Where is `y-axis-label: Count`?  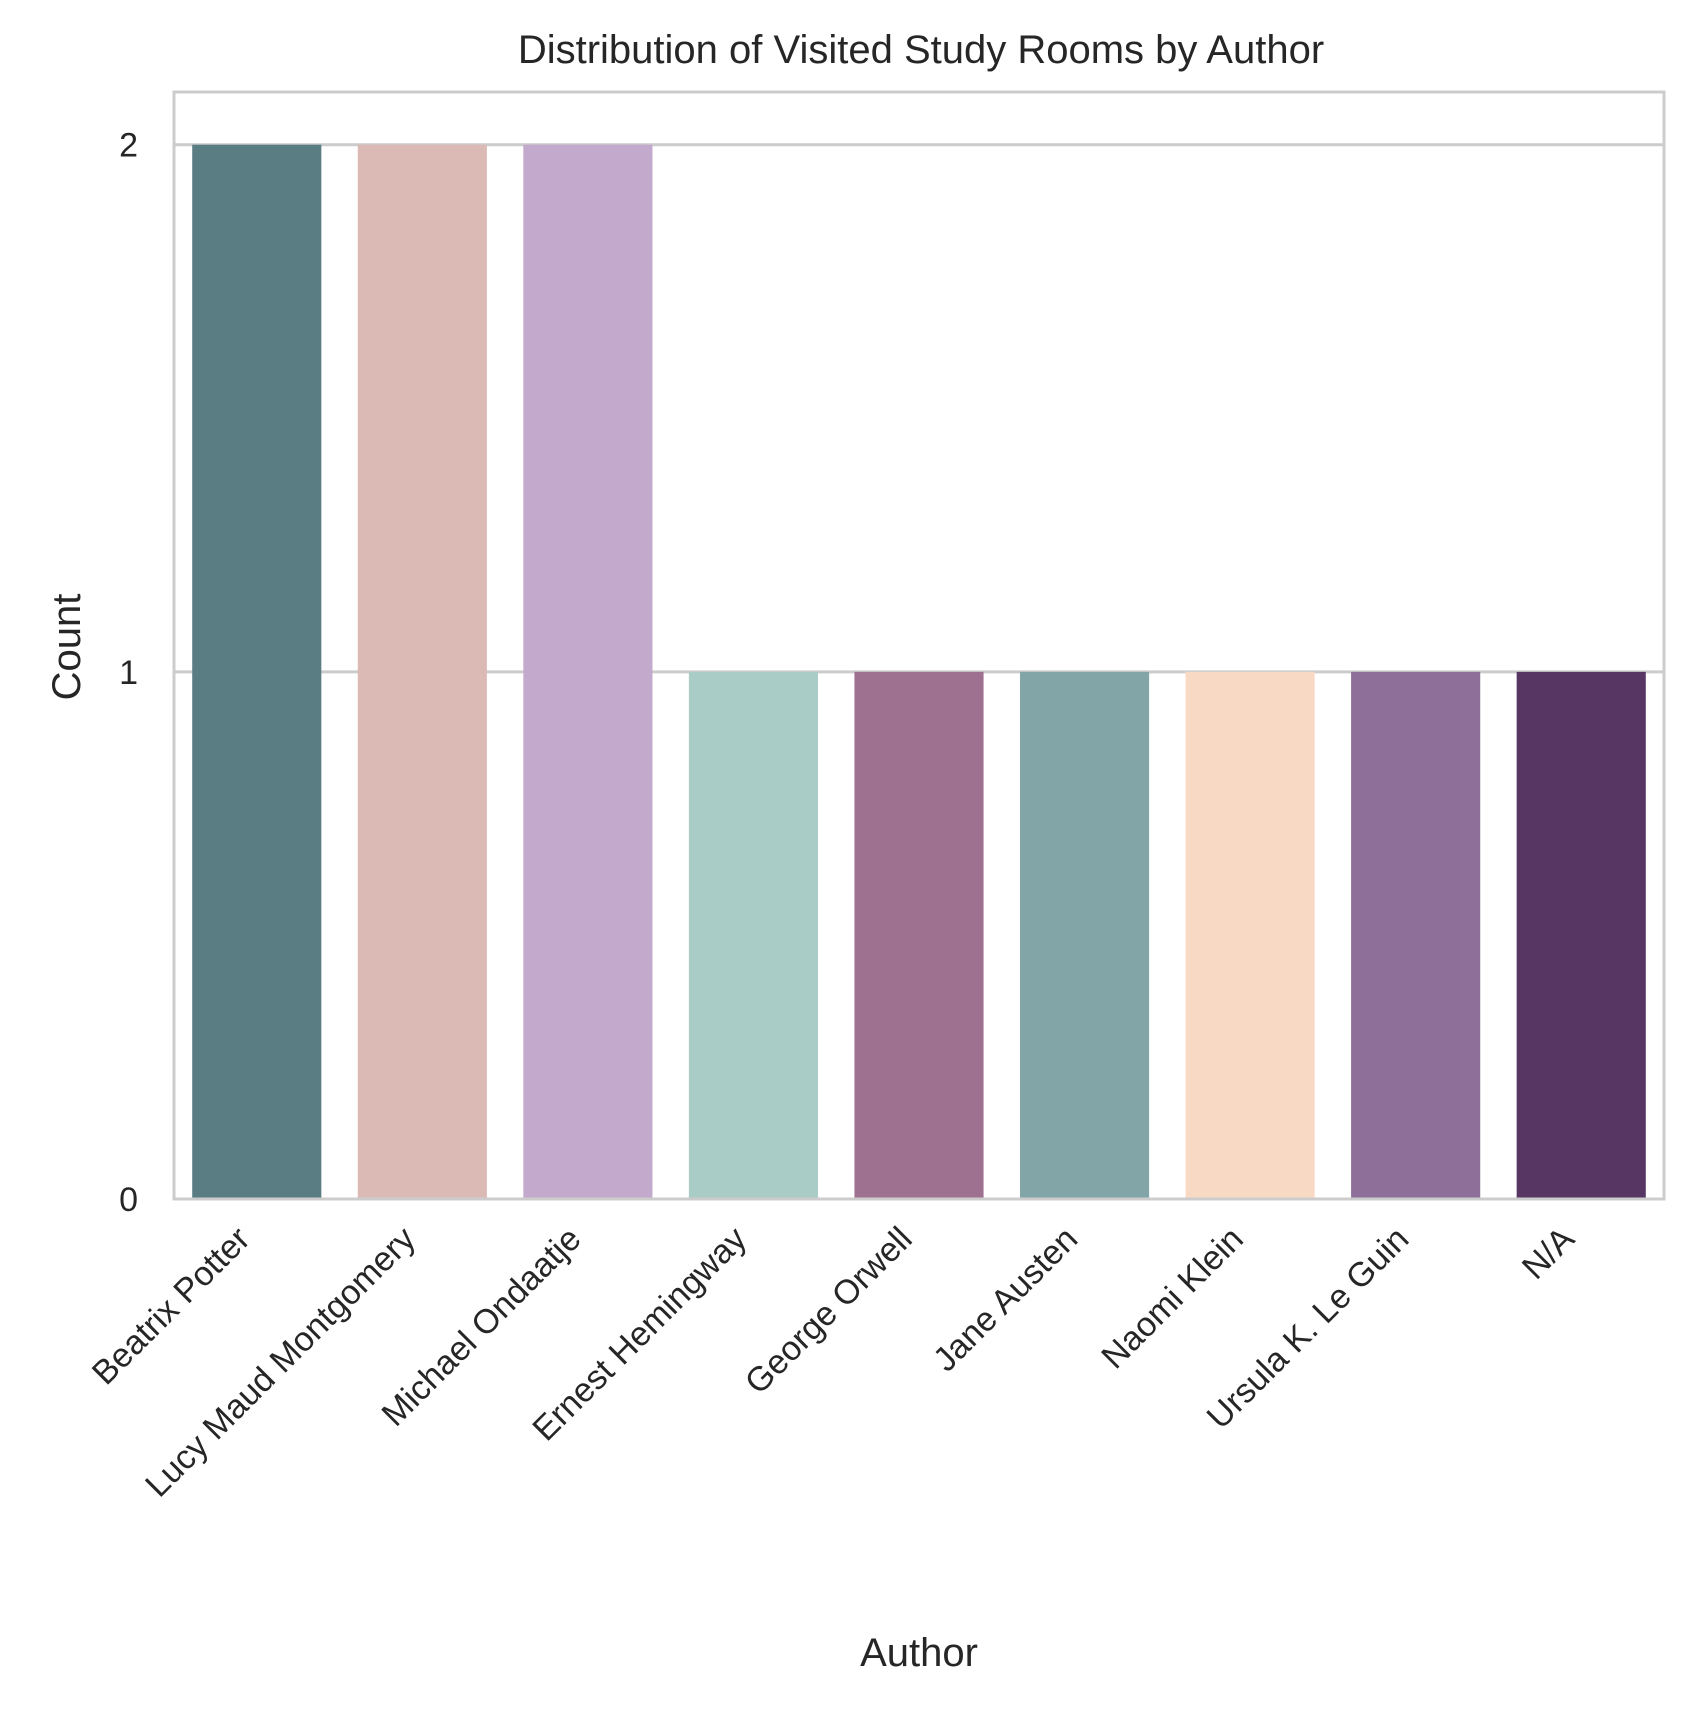 y-axis-label: Count is located at coordinates (67, 647).